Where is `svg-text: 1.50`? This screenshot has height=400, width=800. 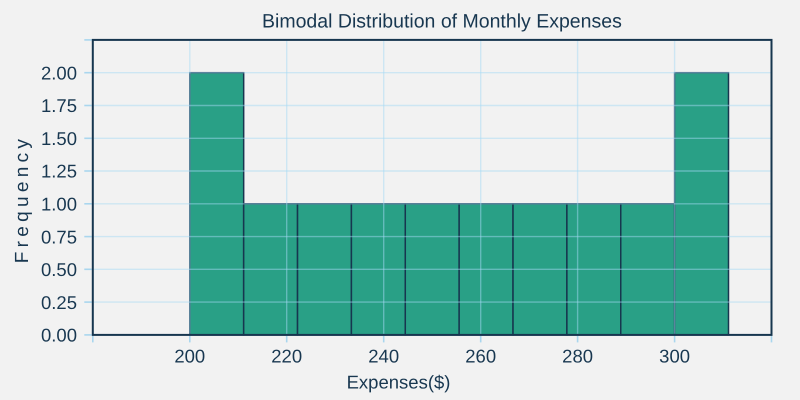 svg-text: 1.50 is located at coordinates (59, 138).